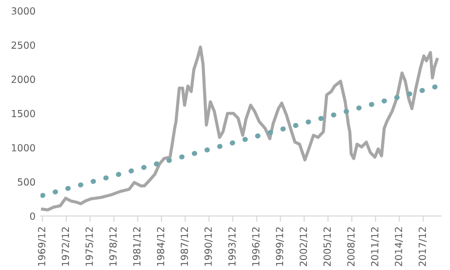 The width and height of the screenshot is (450, 270). Describe the element at coordinates (32, 216) in the screenshot. I see `y-tick-label: 0` at that location.